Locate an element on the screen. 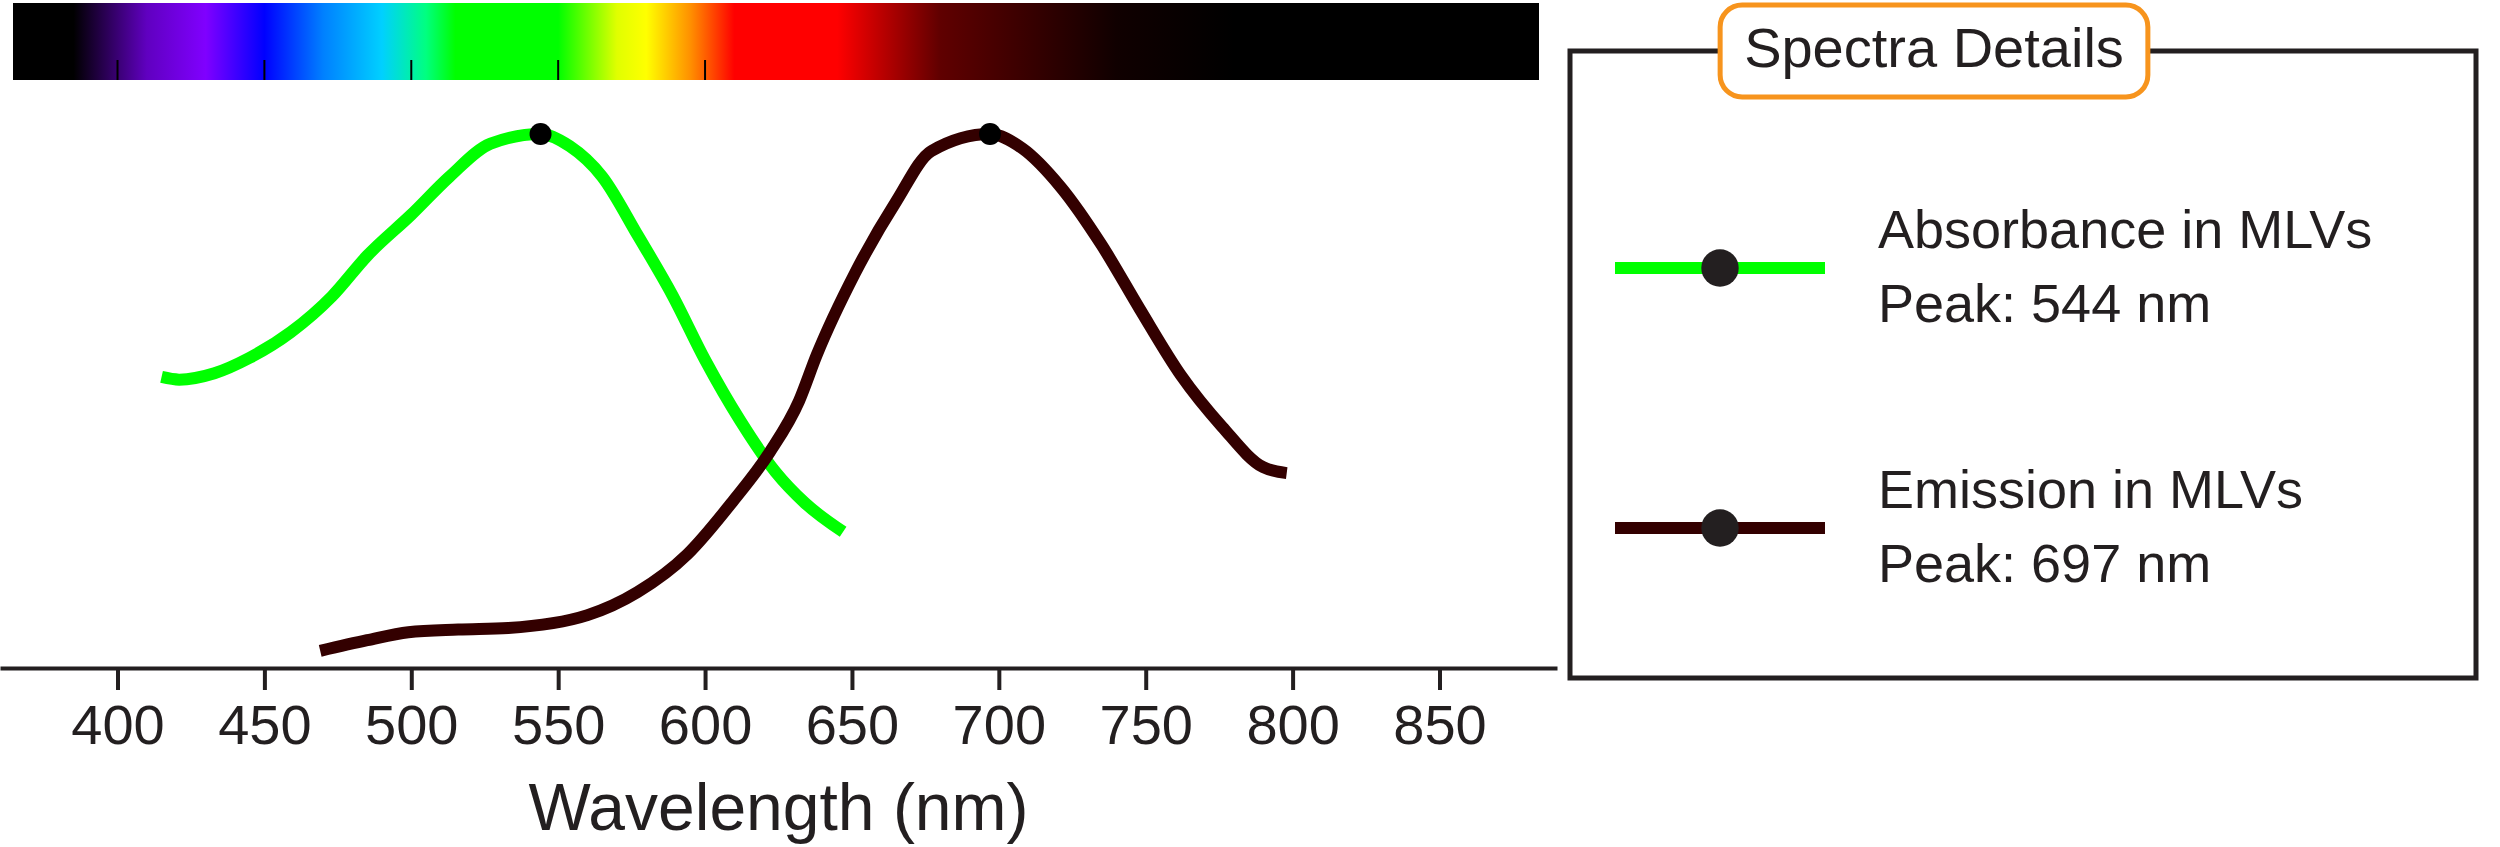  legend-label: Emission in MLVs Peak: 697 nm is located at coordinates (2091, 526).